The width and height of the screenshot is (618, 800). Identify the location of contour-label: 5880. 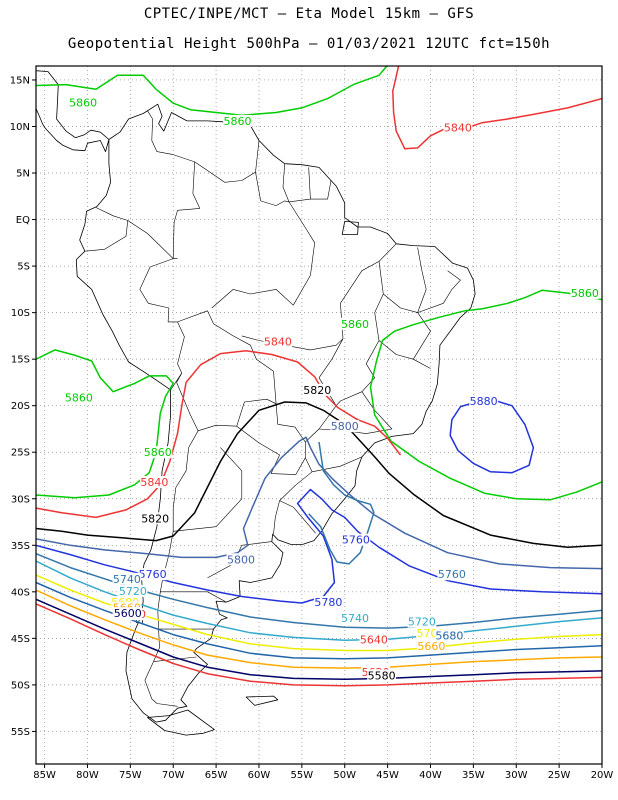
(484, 401).